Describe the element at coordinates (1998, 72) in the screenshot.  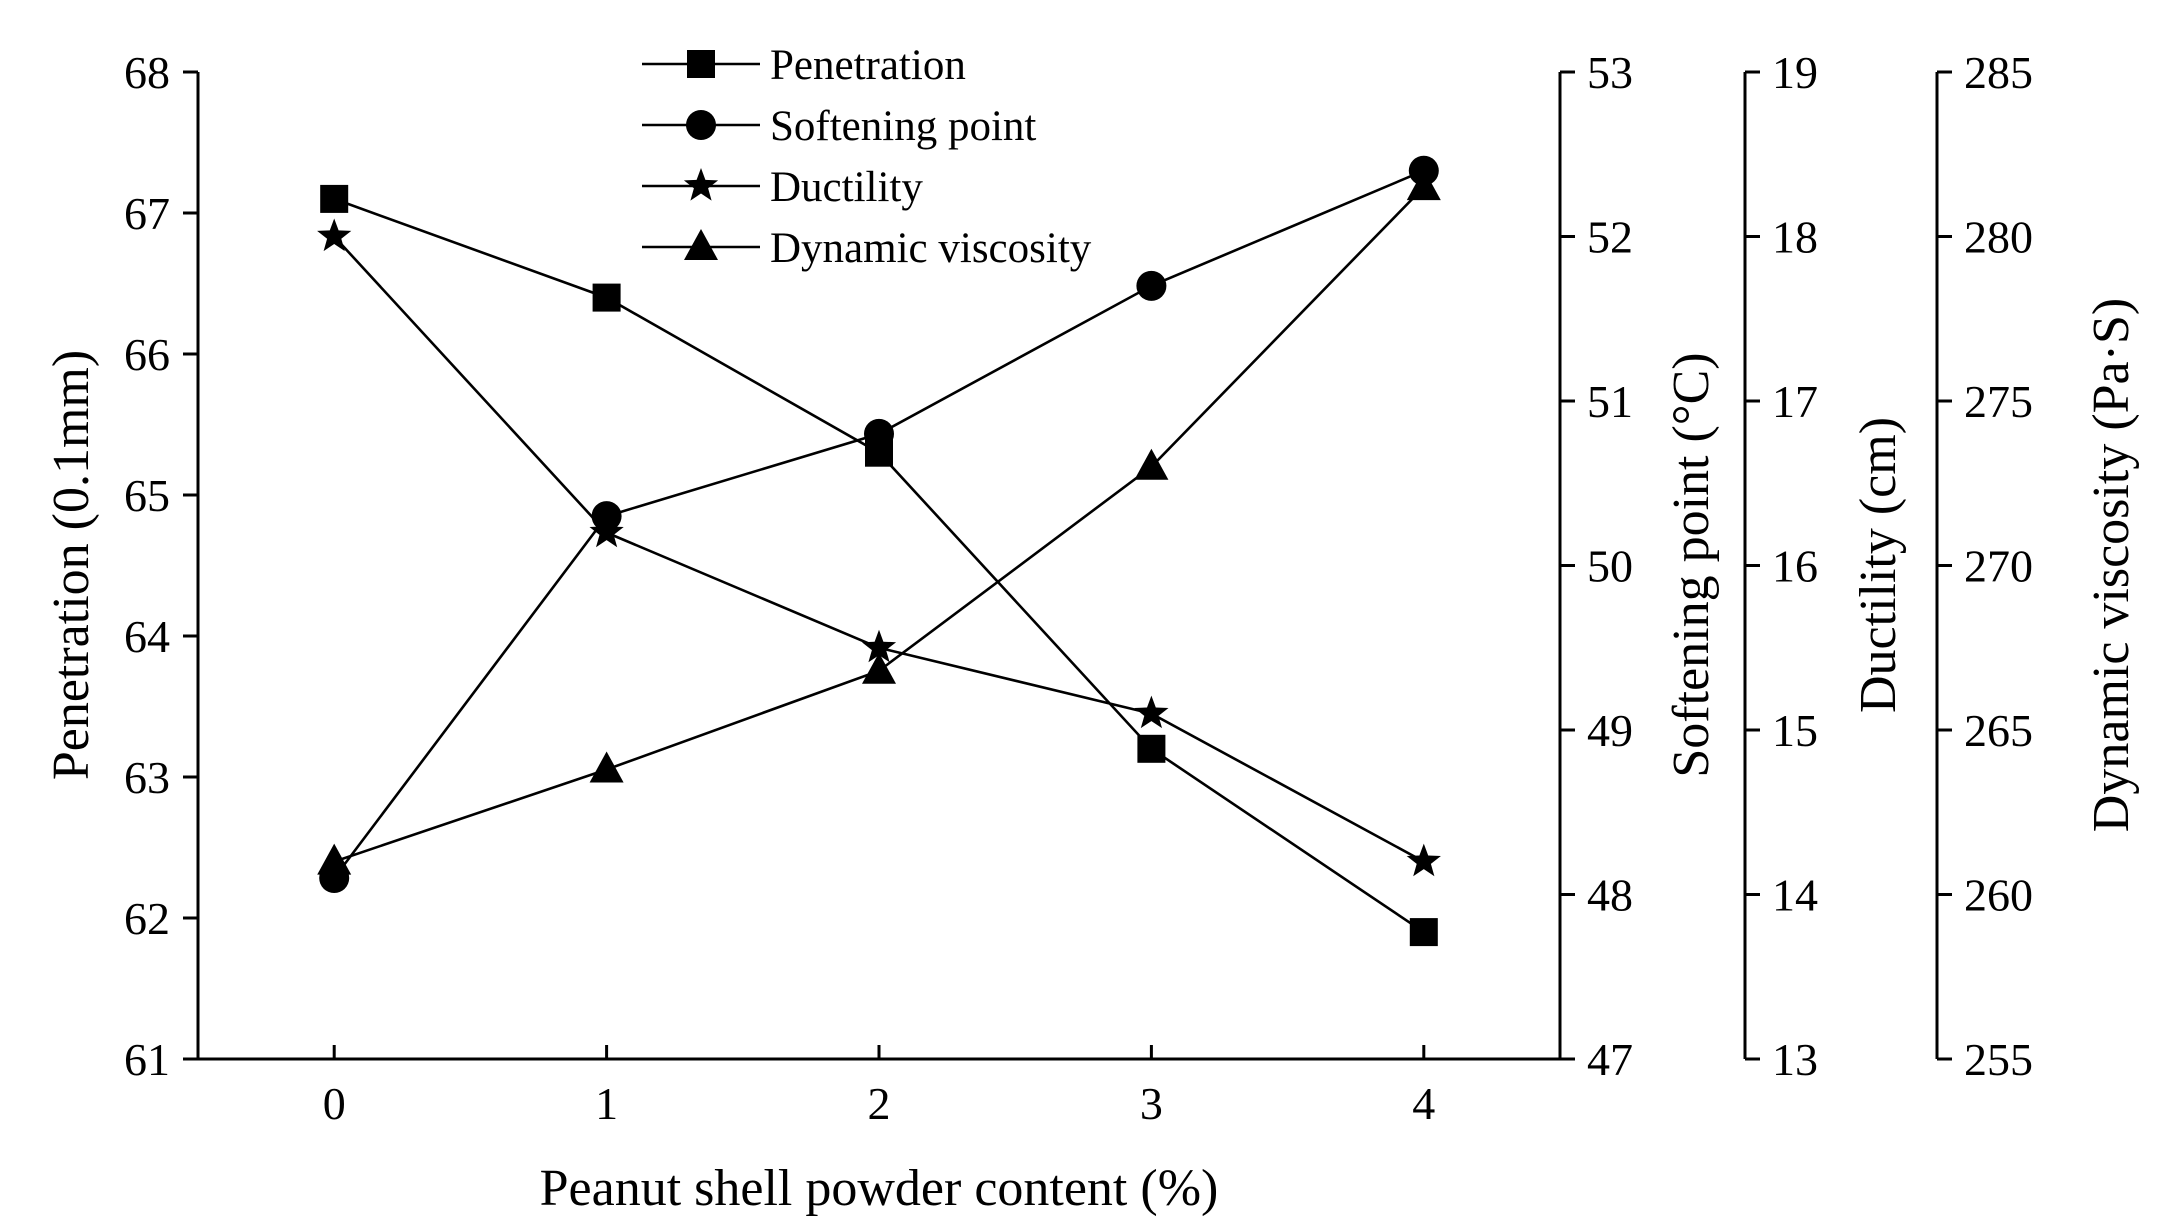
I see `y-tick-label-viscosity: 285` at that location.